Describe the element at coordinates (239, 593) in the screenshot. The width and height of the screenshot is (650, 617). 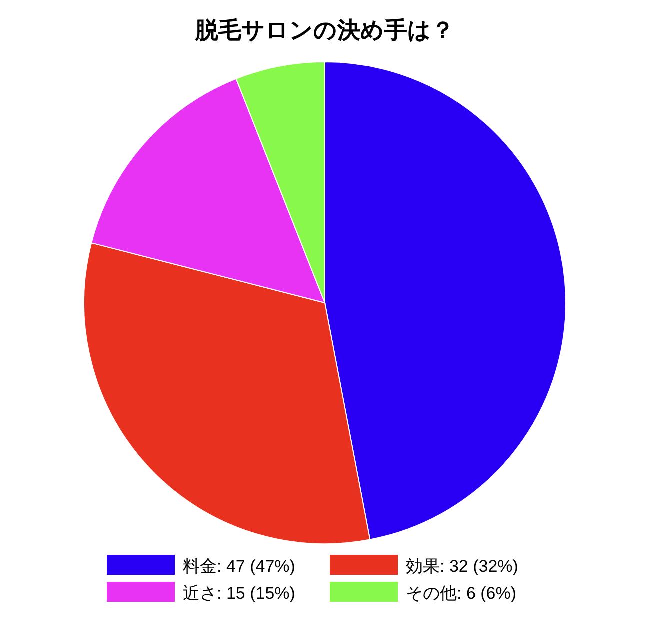
I see `legend-label: 近さ: 15 (15%)` at that location.